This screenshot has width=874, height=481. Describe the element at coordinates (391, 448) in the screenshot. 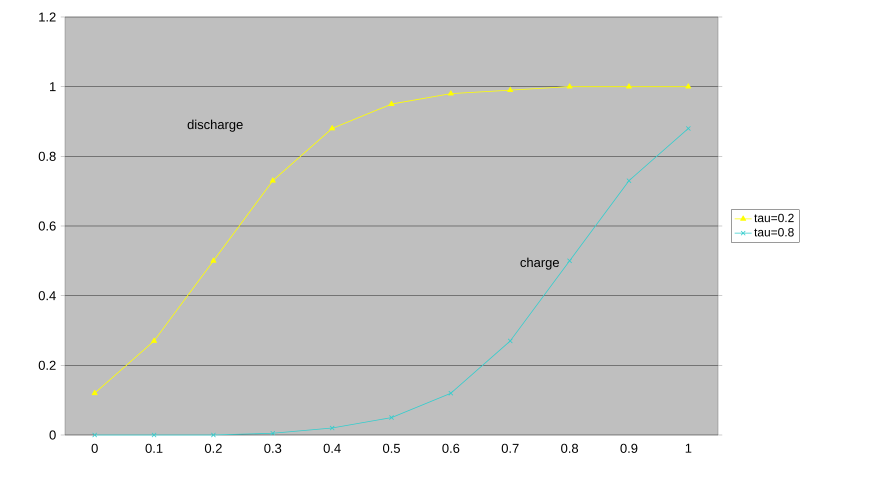

I see `x-tick-label: 0.5` at that location.